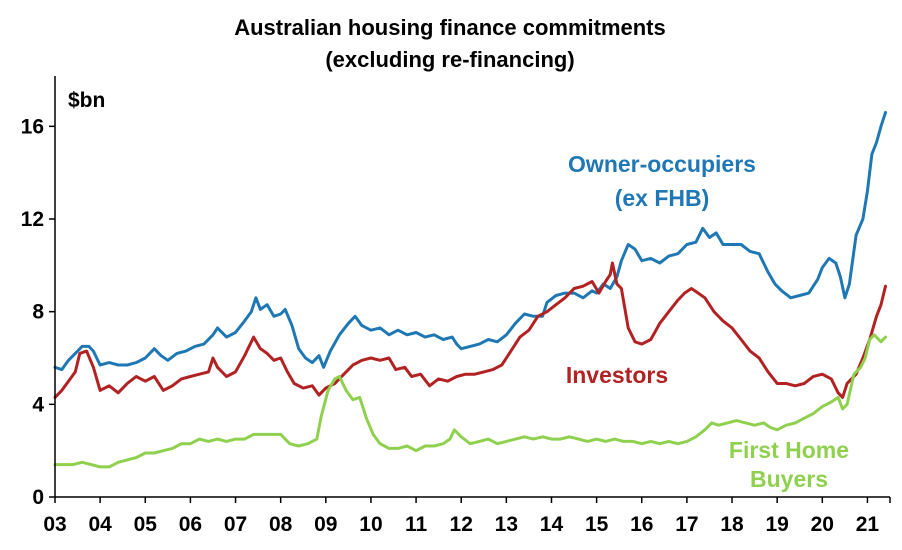 This screenshot has height=550, width=902. What do you see at coordinates (235, 524) in the screenshot?
I see `x-tick-label: 07` at bounding box center [235, 524].